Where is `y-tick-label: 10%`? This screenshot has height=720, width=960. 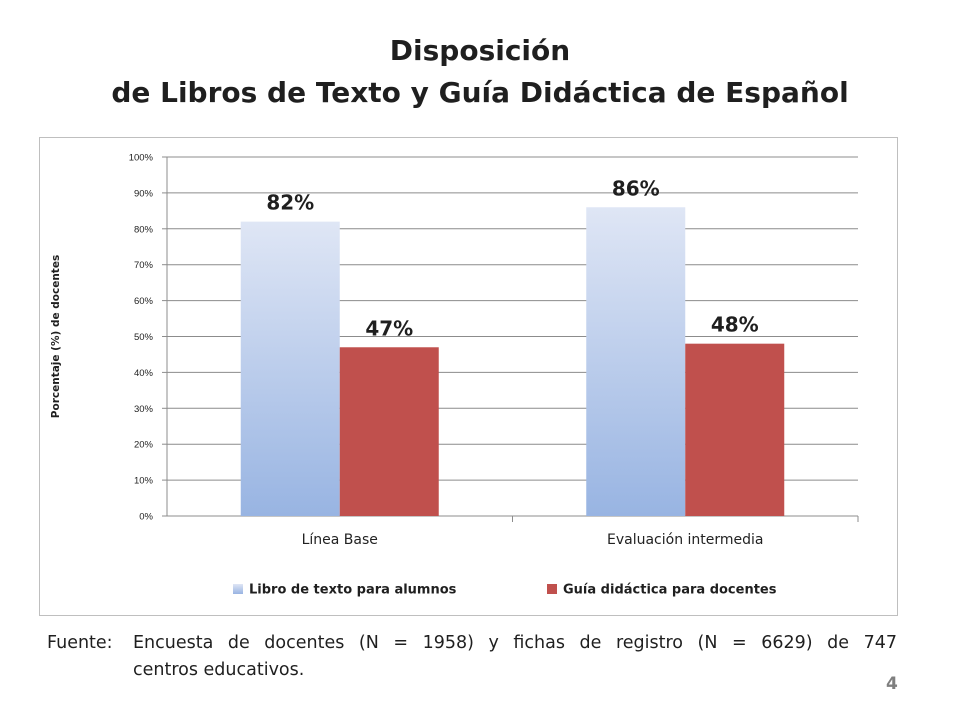 y-tick-label: 10% is located at coordinates (144, 481).